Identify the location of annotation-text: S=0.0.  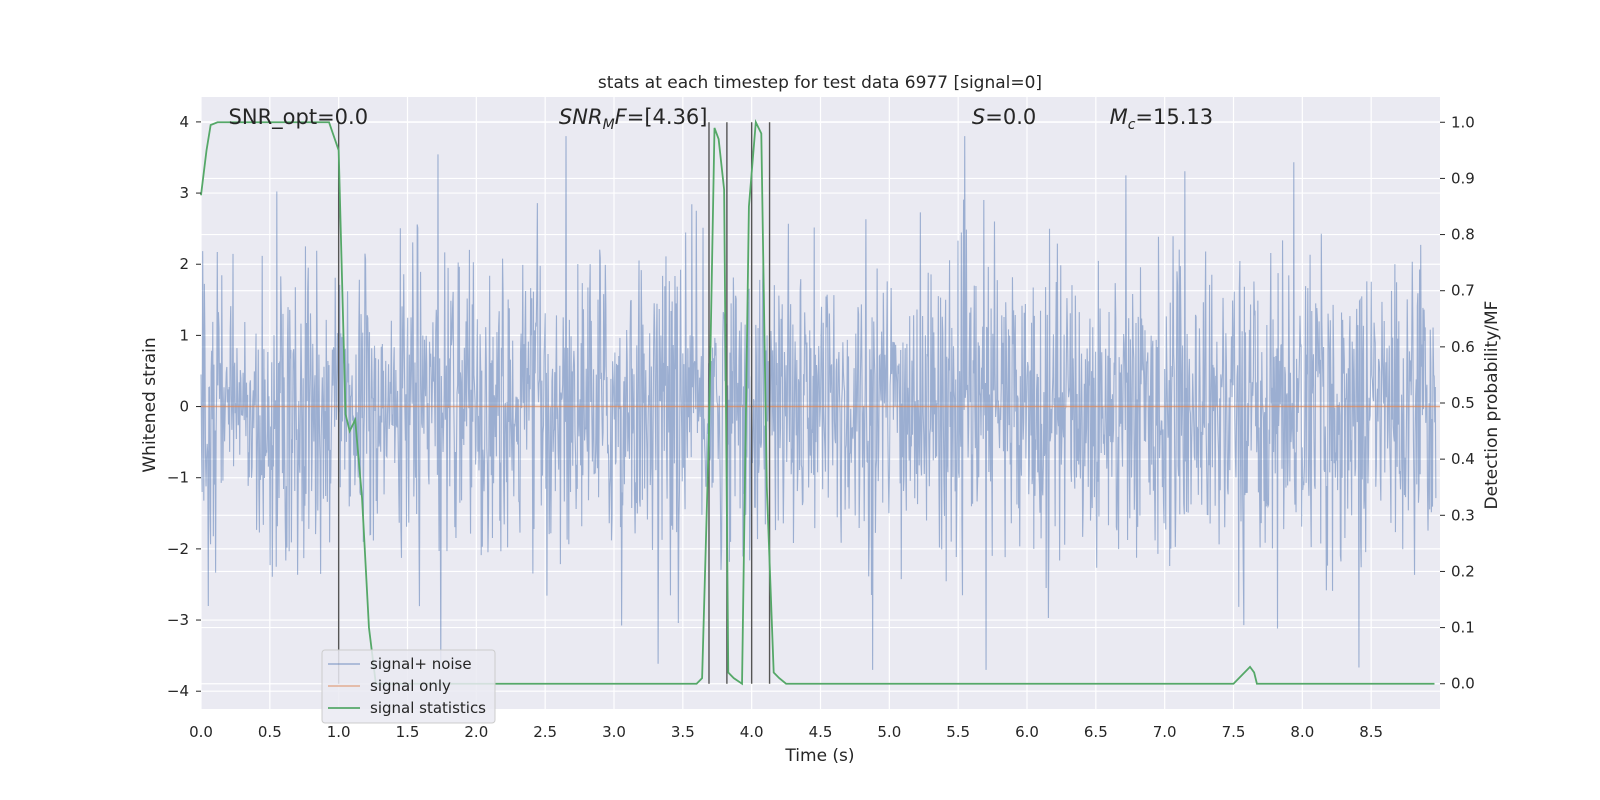
(1004, 117).